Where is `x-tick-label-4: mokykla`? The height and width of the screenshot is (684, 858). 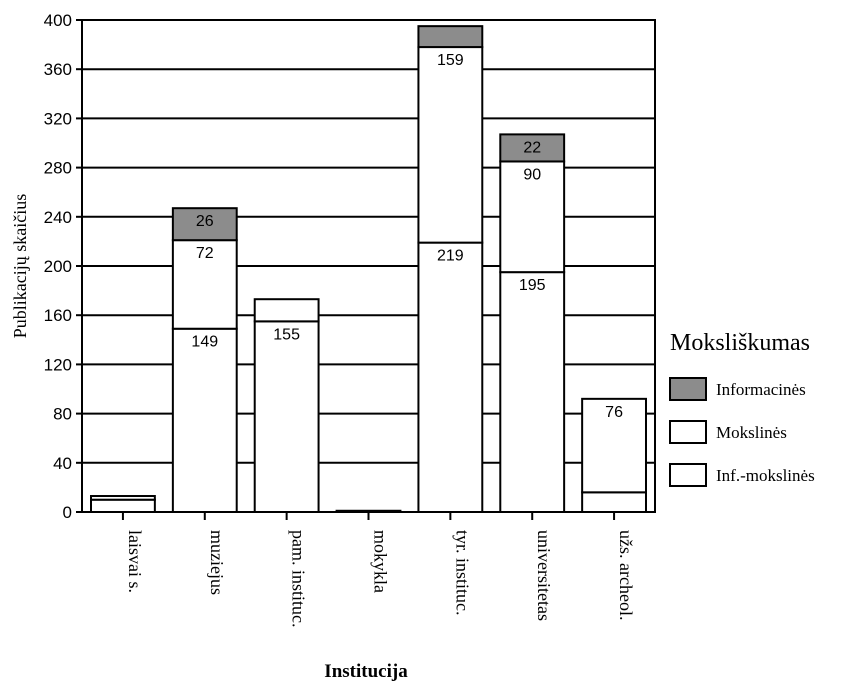 x-tick-label-4: mokykla is located at coordinates (381, 561).